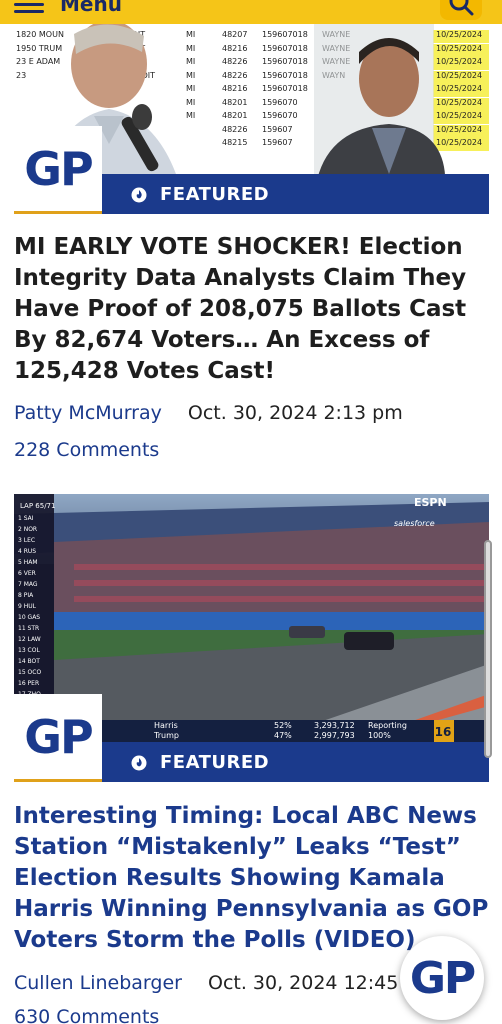 Image resolution: width=502 pixels, height=1024 pixels. Describe the element at coordinates (251, 144) in the screenshot. I see `table-row: 48215 159607 10/25/2024` at that location.